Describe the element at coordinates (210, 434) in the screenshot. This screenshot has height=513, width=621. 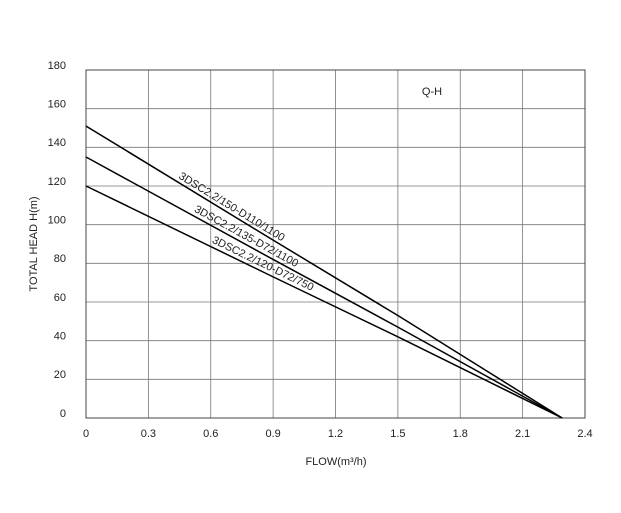
I see `x-tick-label: 0.6` at that location.